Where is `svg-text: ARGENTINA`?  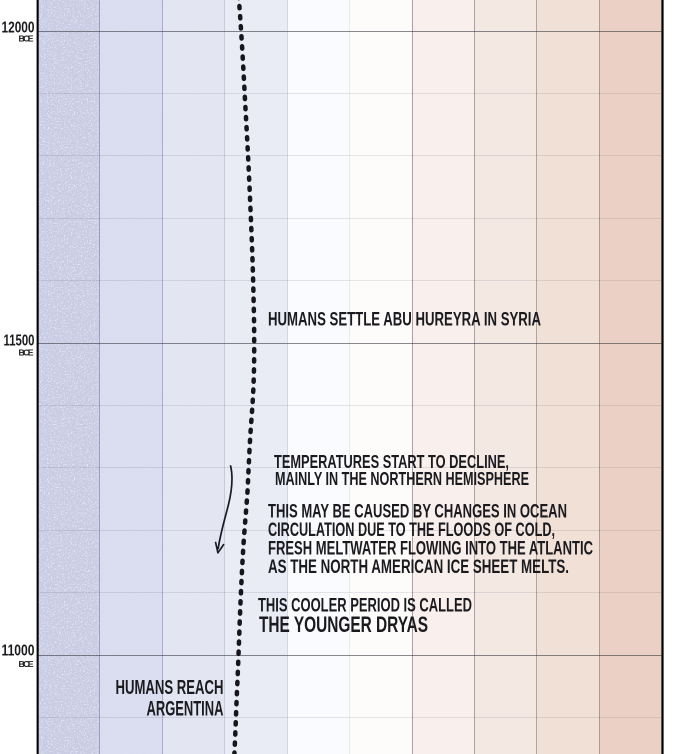
svg-text: ARGENTINA is located at coordinates (185, 709).